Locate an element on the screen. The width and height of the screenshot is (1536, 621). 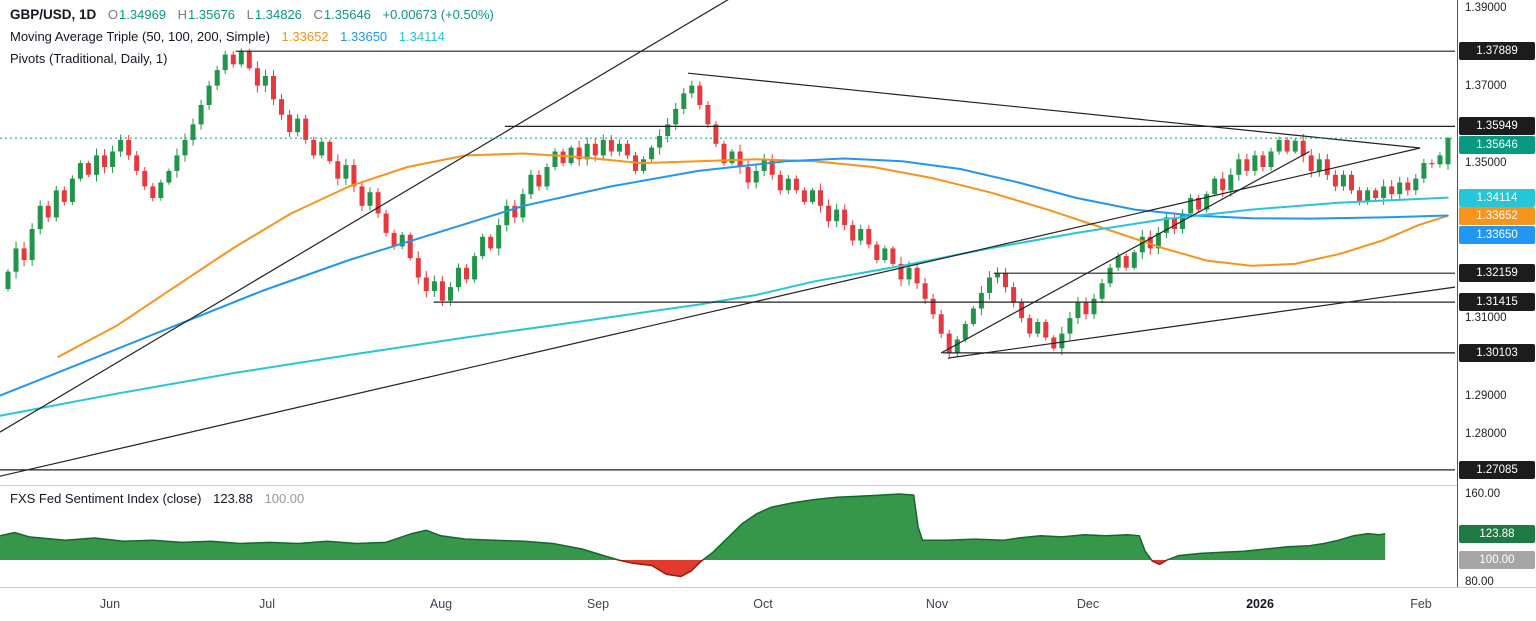
price-badge: 1.35949 is located at coordinates (1497, 126).